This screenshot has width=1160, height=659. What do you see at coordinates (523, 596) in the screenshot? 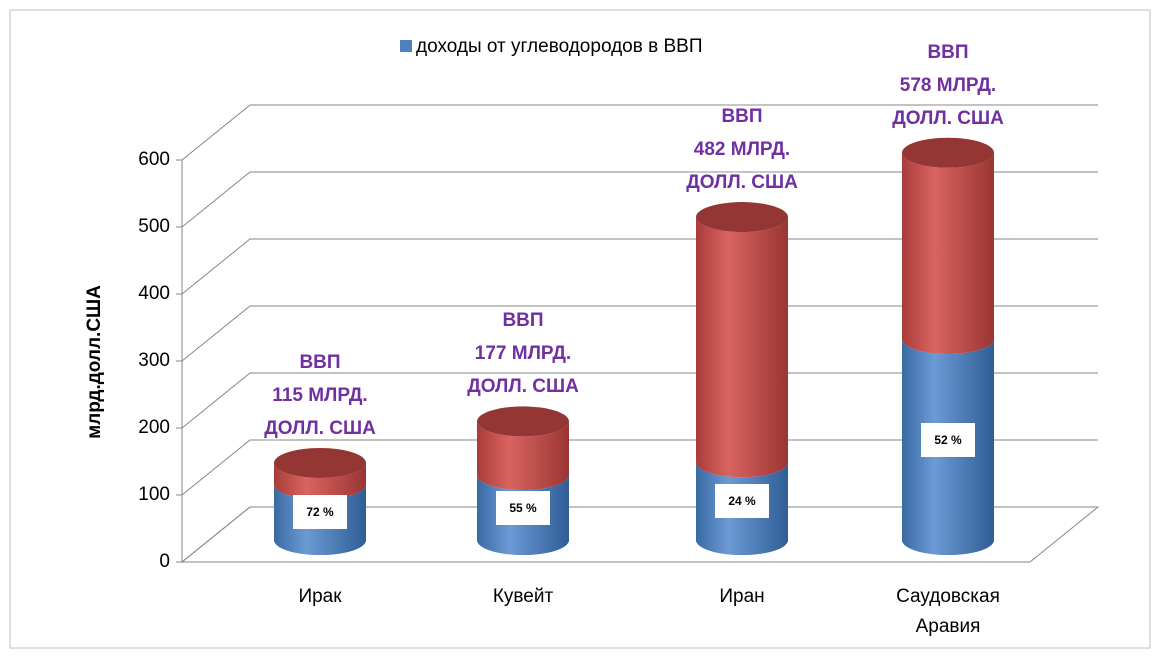
I see `x-tick-label: Кувейт` at bounding box center [523, 596].